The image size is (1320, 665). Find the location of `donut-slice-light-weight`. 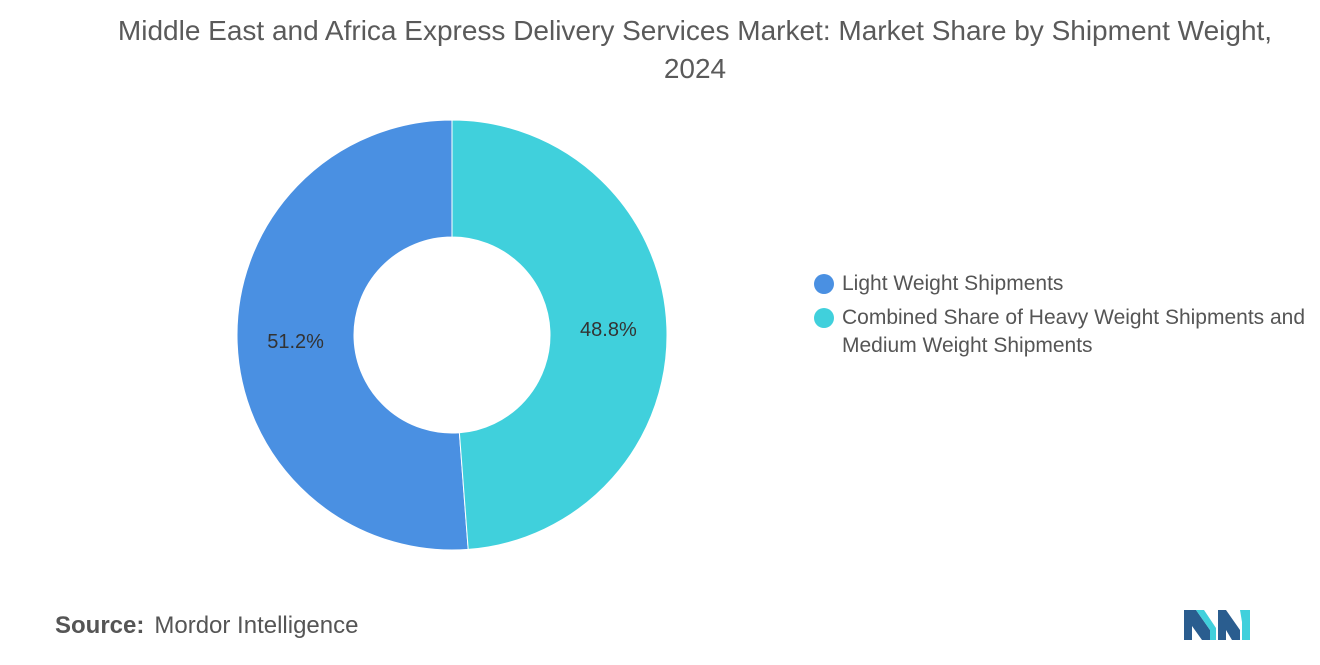

donut-slice-light-weight is located at coordinates (352, 335).